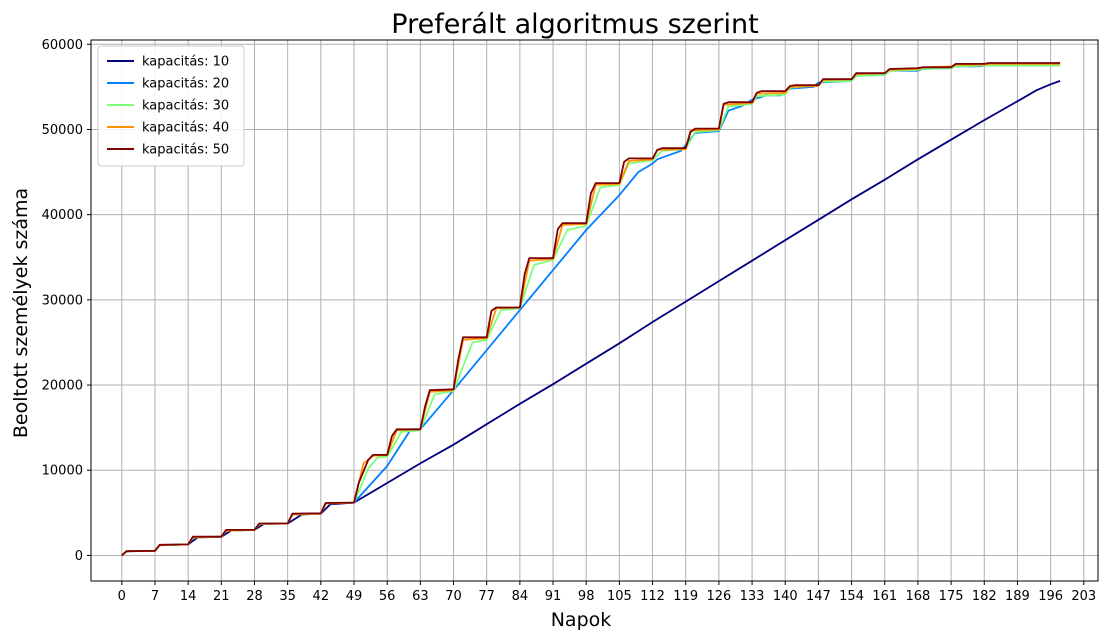 This screenshot has height=640, width=1108. What do you see at coordinates (354, 596) in the screenshot?
I see `x-tick-label: 49` at bounding box center [354, 596].